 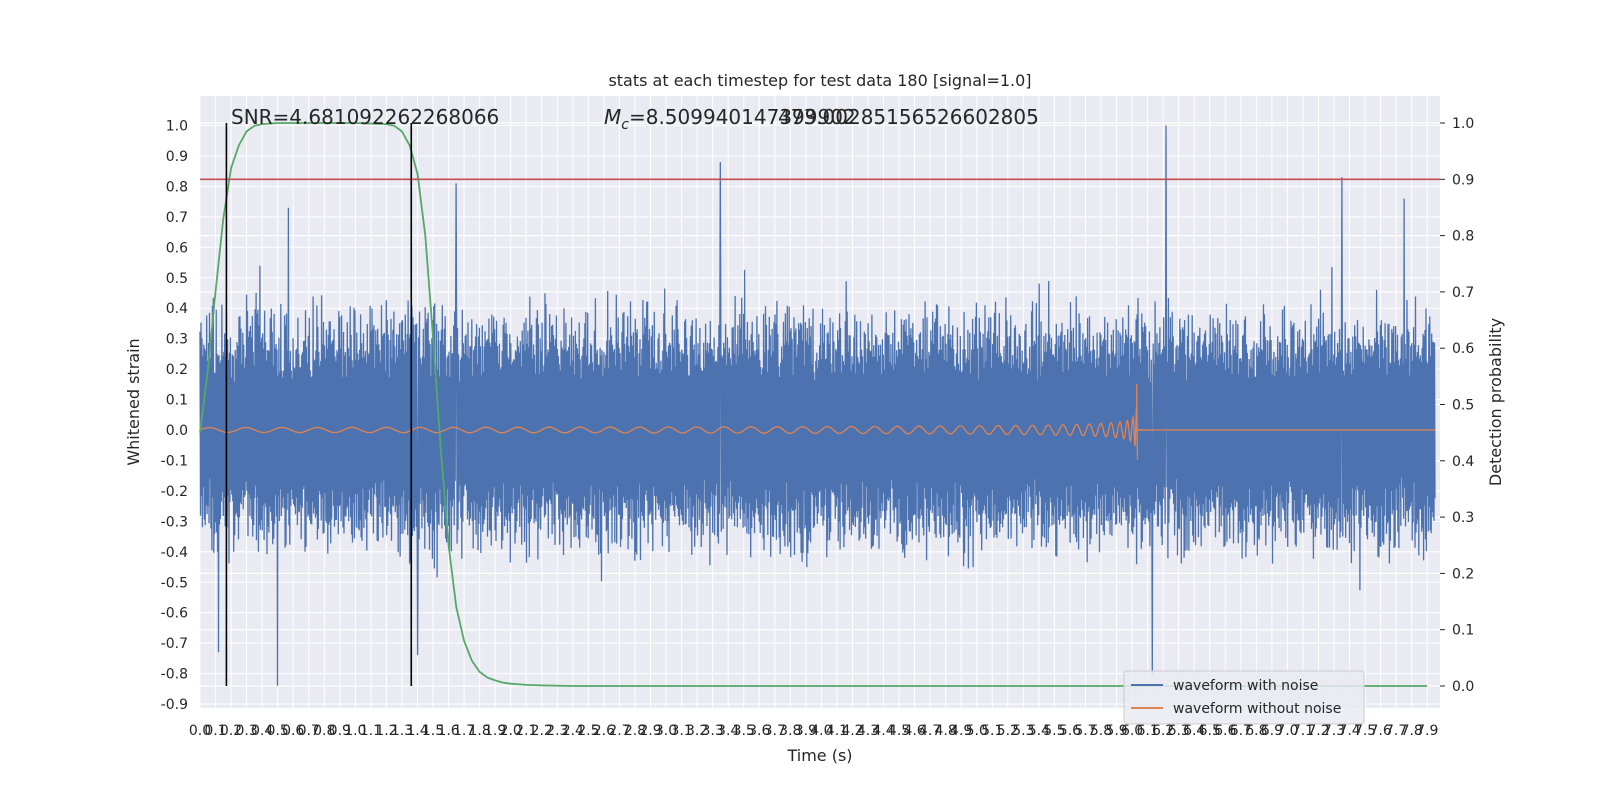 What do you see at coordinates (1023, 731) in the screenshot?
I see `x-tick-label: 5.3` at bounding box center [1023, 731].